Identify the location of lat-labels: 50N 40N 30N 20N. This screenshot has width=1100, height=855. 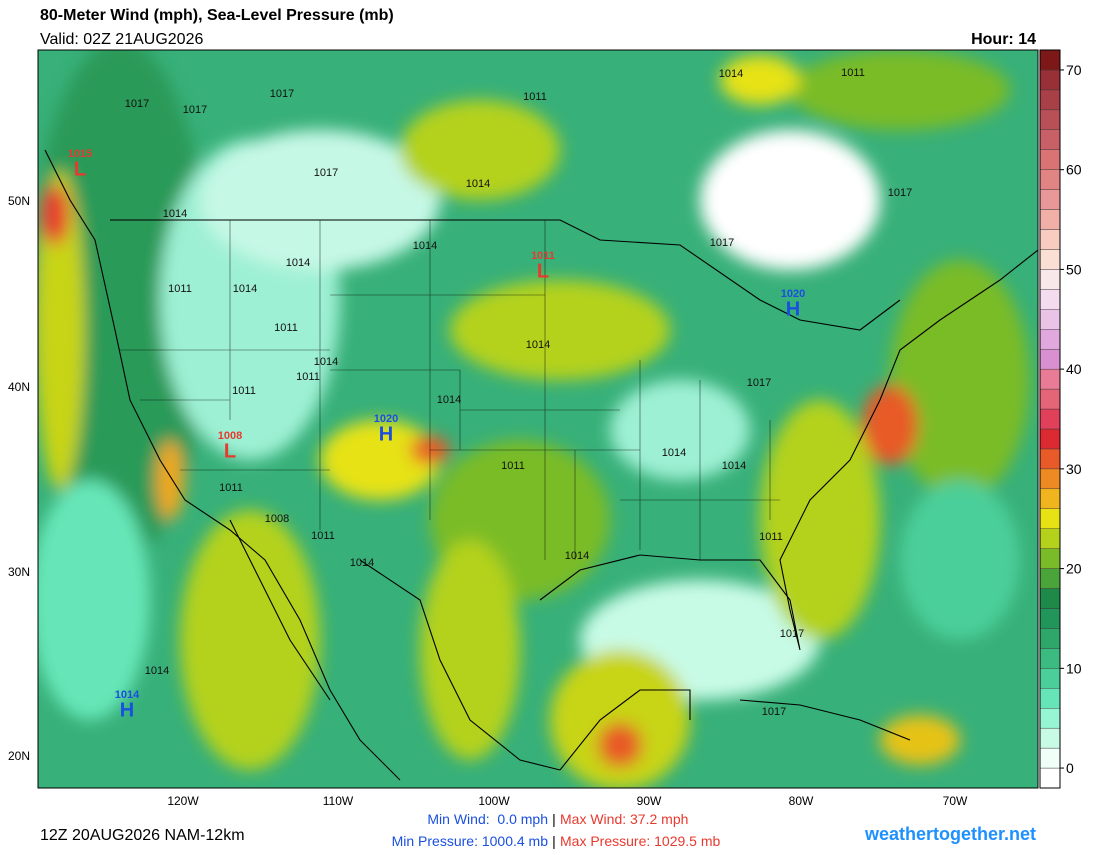
(19, 478).